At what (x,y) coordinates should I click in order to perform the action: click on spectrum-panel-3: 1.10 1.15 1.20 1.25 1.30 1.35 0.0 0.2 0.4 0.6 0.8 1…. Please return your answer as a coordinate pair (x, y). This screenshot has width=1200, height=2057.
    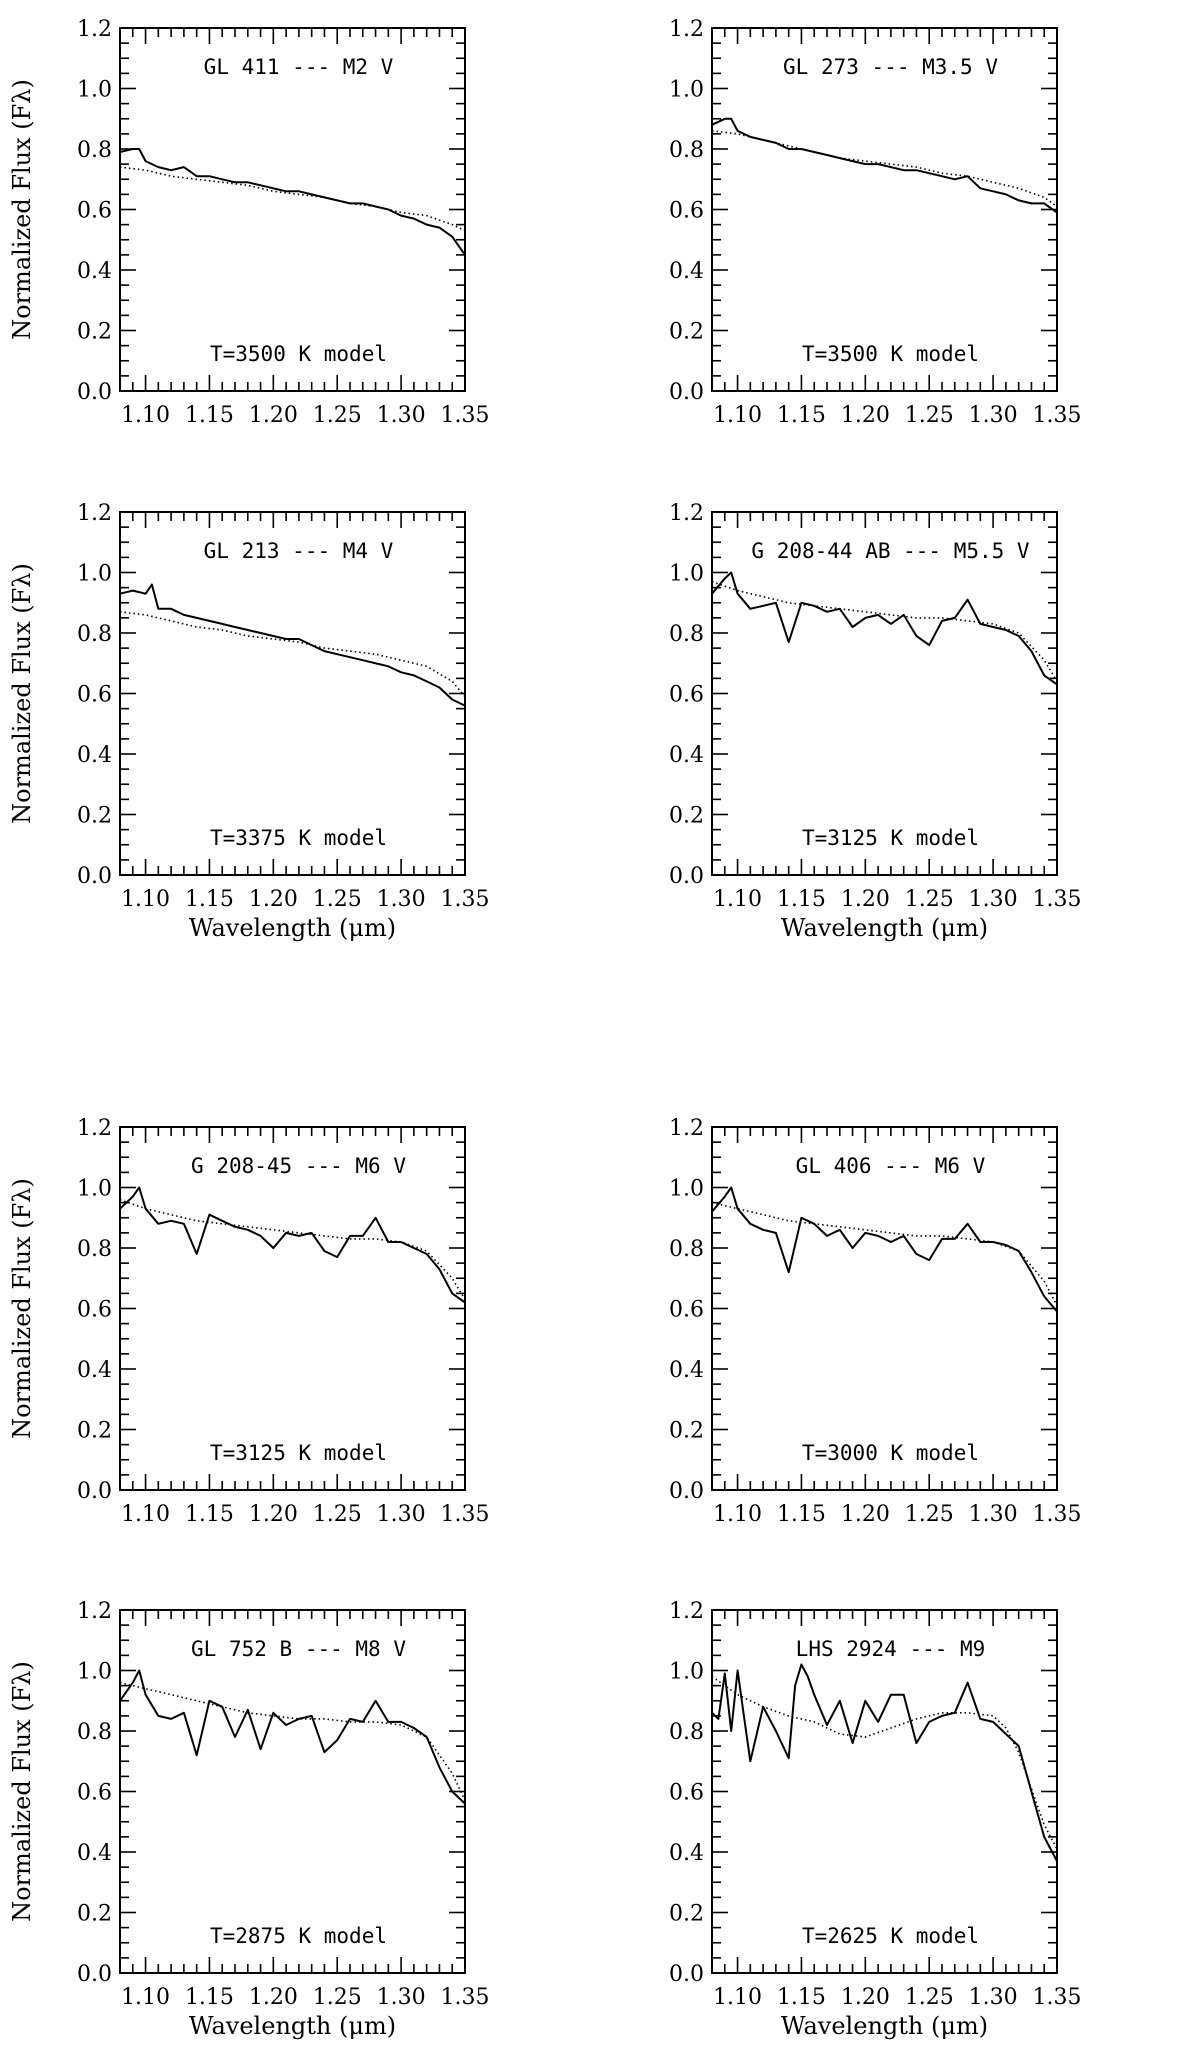
    Looking at the image, I should click on (248, 721).